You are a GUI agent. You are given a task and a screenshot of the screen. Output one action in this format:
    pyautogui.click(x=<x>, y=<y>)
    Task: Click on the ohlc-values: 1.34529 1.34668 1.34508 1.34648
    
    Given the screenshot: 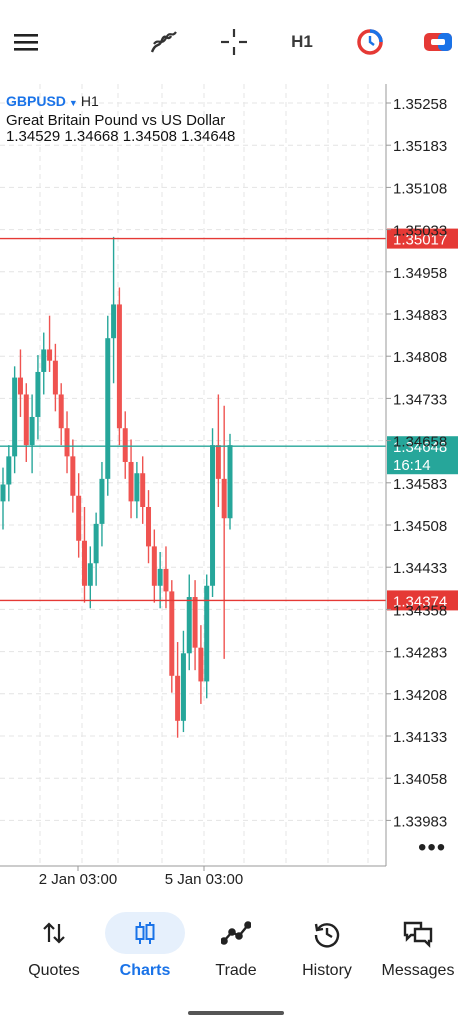 What is the action you would take?
    pyautogui.click(x=121, y=136)
    